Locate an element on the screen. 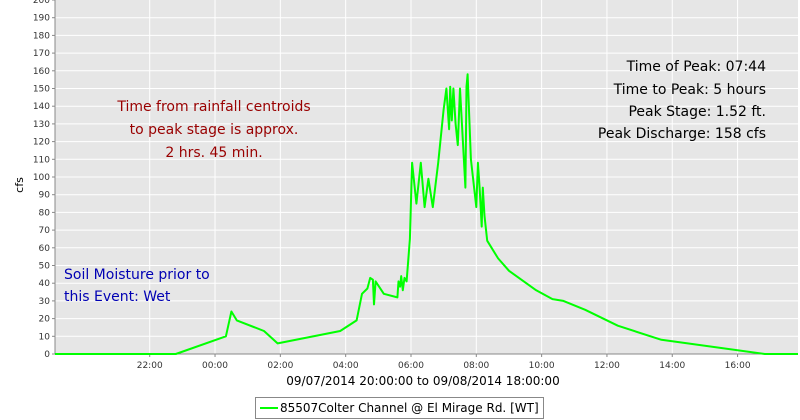 The height and width of the screenshot is (420, 800). legend: 85507Colter Channel @ El Mirage Rd. [WT] is located at coordinates (399, 408).